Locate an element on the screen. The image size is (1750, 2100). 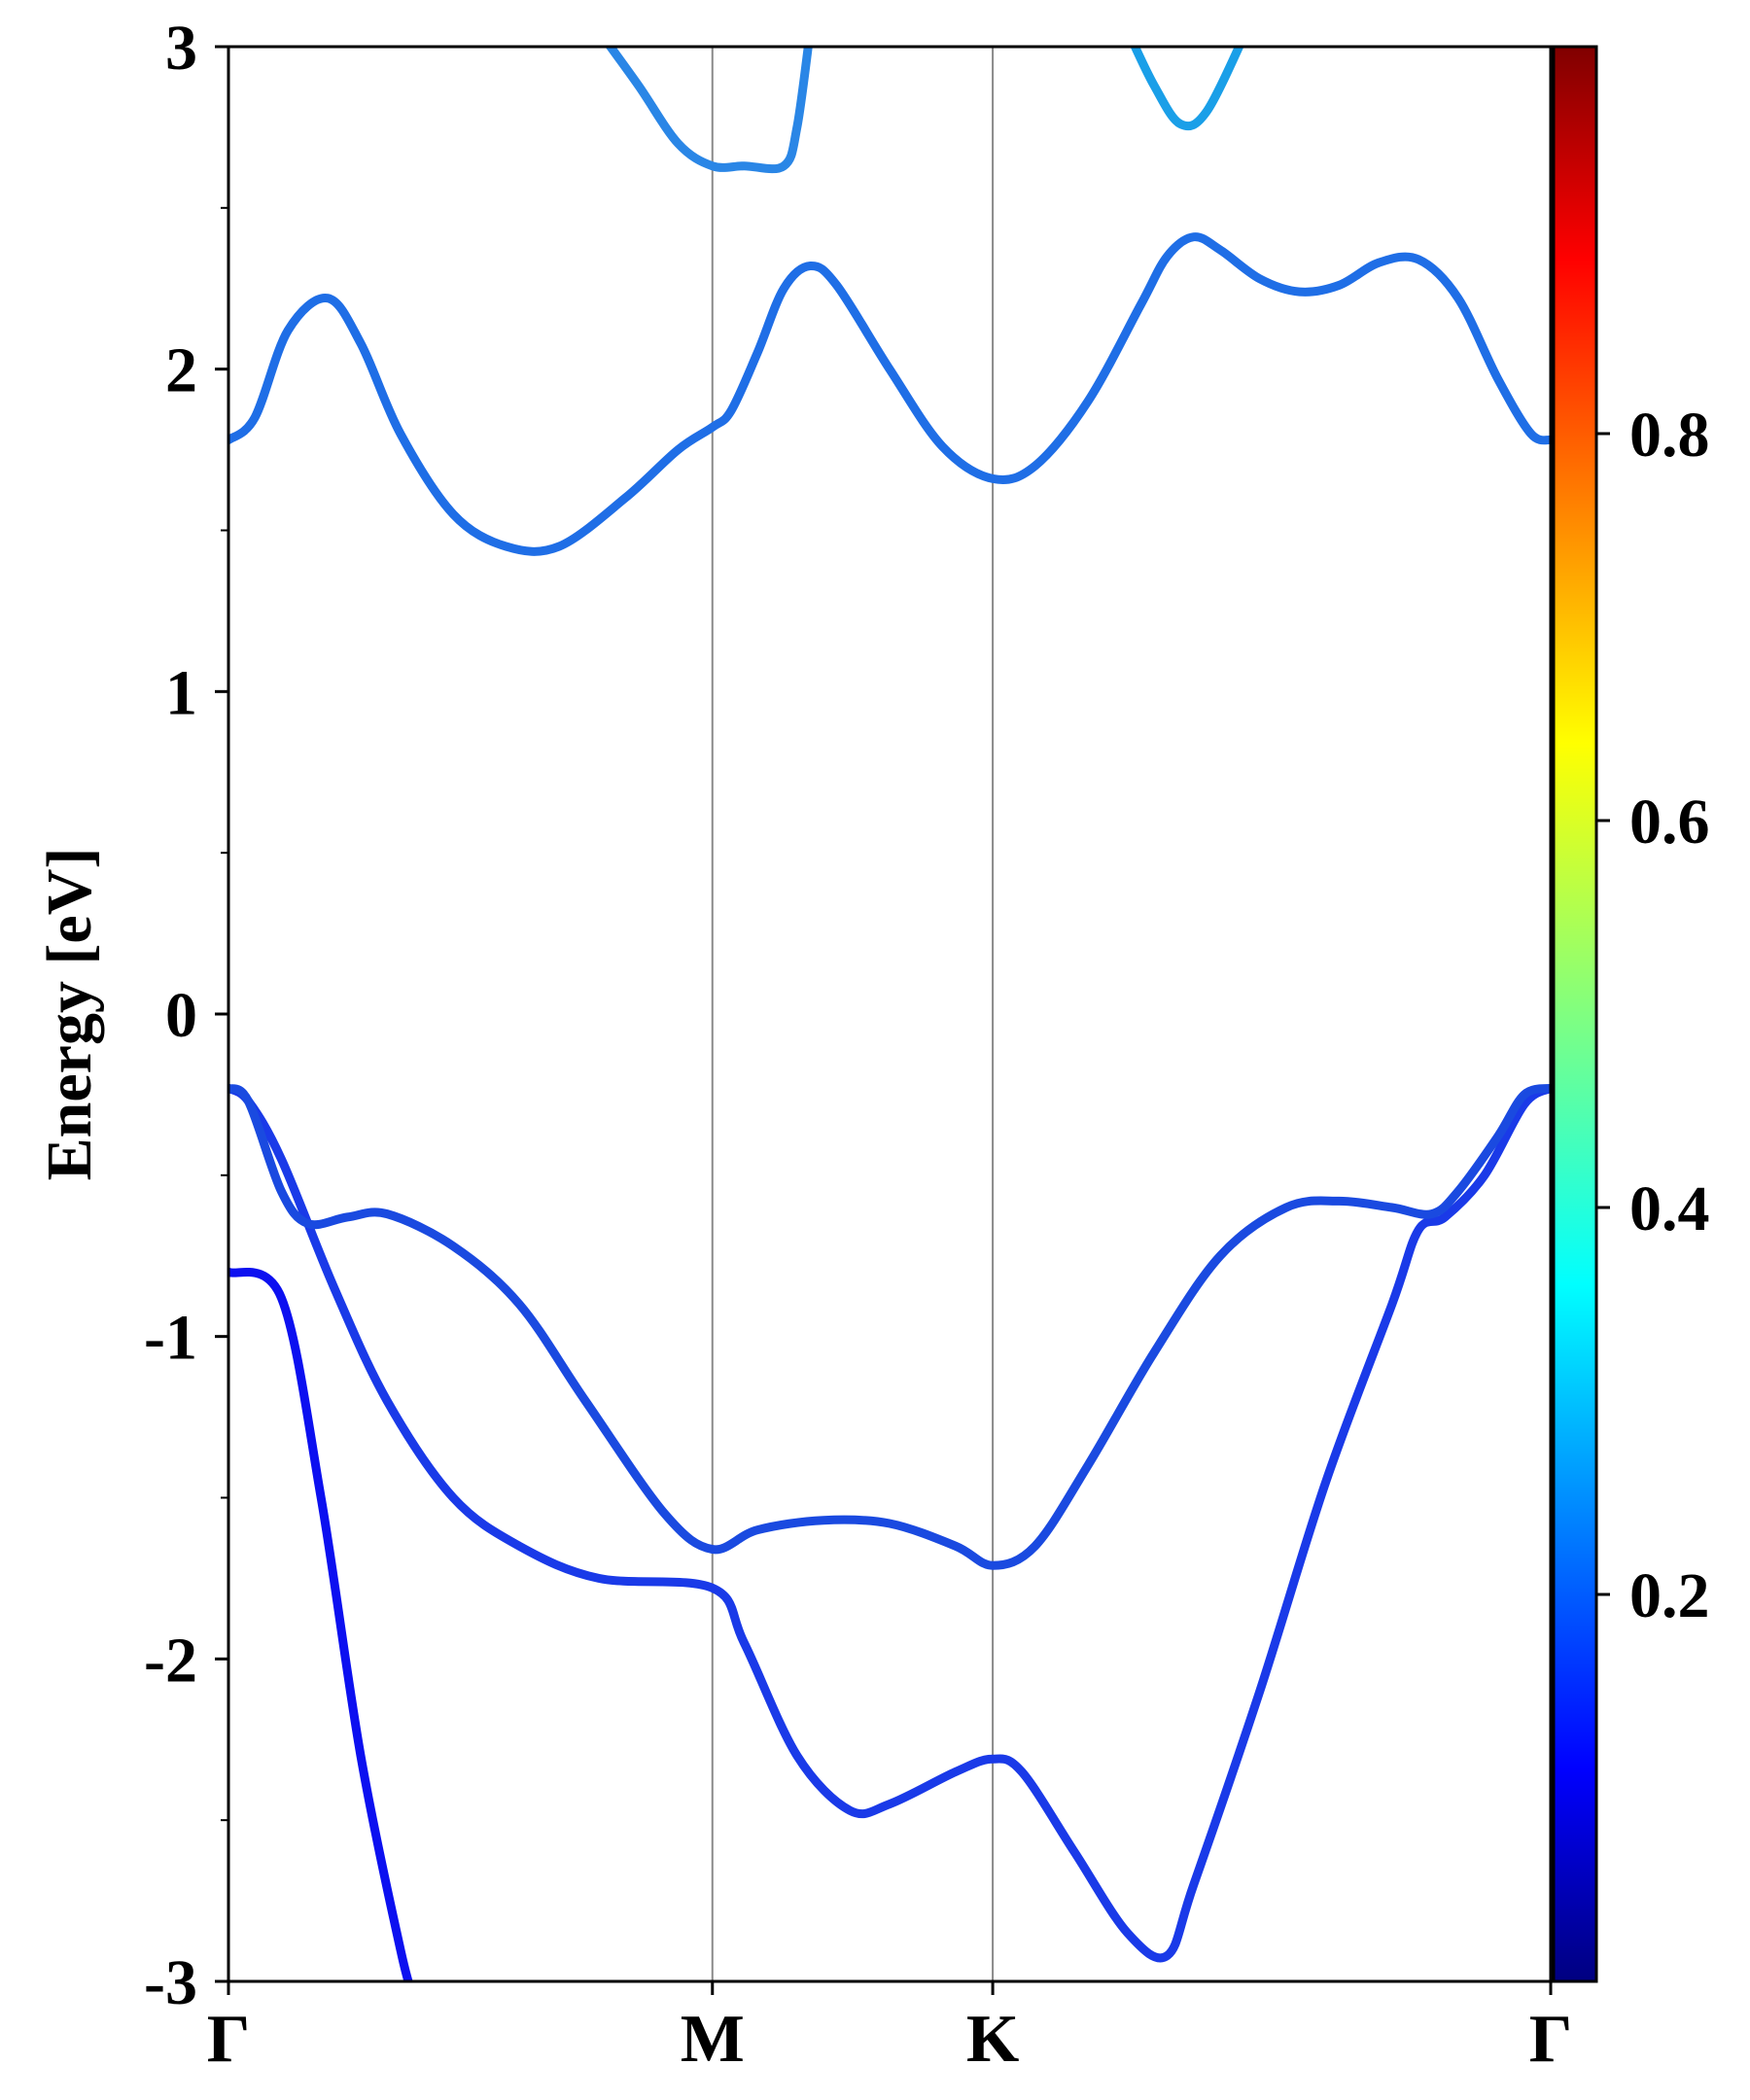
y-tick-label-0: 3 is located at coordinates (181, 48).